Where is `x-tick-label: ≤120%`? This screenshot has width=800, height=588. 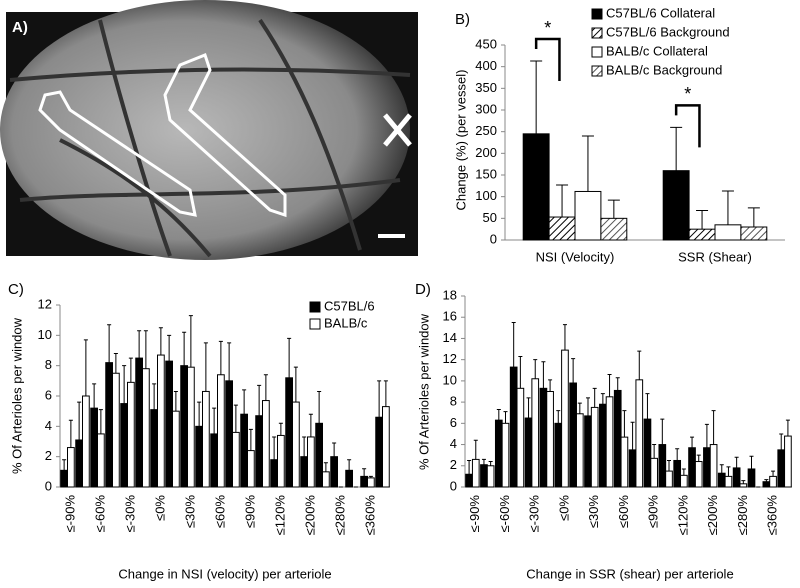
x-tick-label: ≤120% is located at coordinates (279, 515).